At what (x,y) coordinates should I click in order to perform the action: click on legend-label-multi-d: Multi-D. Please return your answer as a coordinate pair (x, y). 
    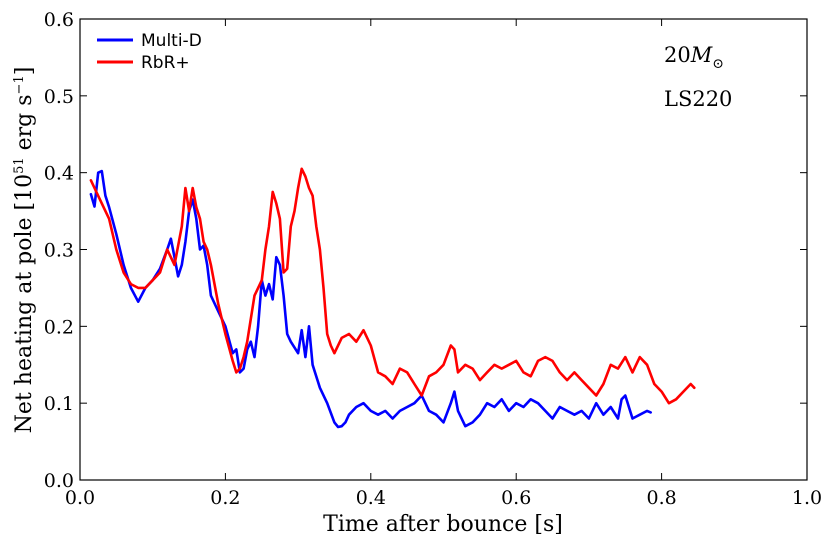
    Looking at the image, I should click on (171, 41).